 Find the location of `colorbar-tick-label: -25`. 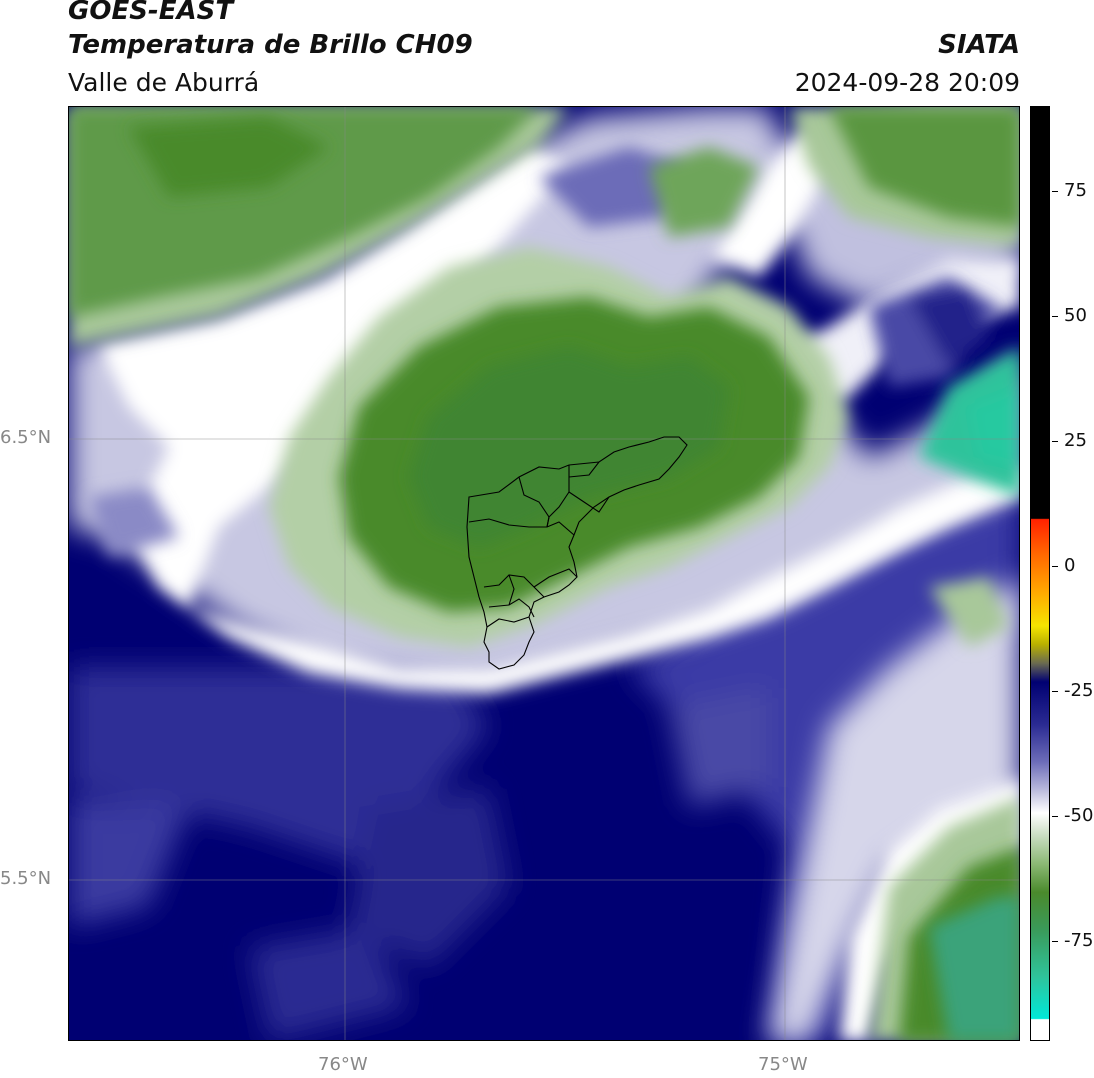

colorbar-tick-label: -25 is located at coordinates (1079, 690).